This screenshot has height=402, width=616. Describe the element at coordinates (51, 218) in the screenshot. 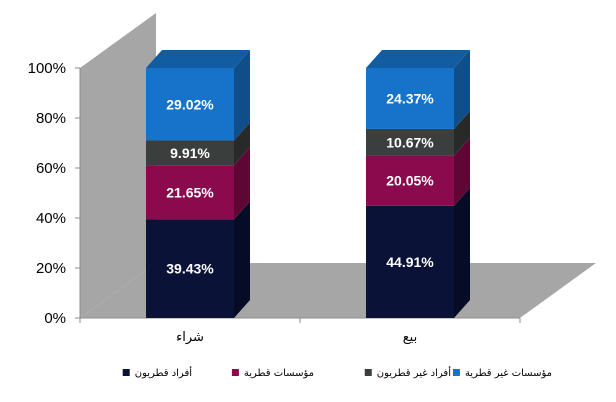

I see `y-tick-label: 40%` at that location.